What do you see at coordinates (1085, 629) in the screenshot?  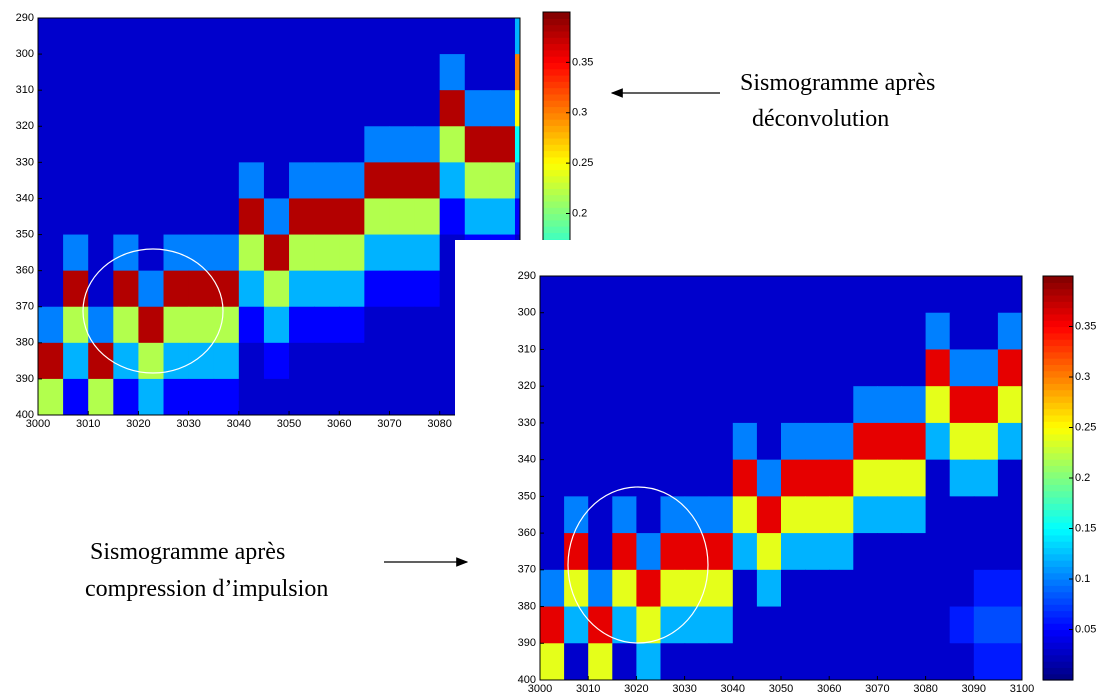 I see `colorbar-tick-label: 0.05` at bounding box center [1085, 629].